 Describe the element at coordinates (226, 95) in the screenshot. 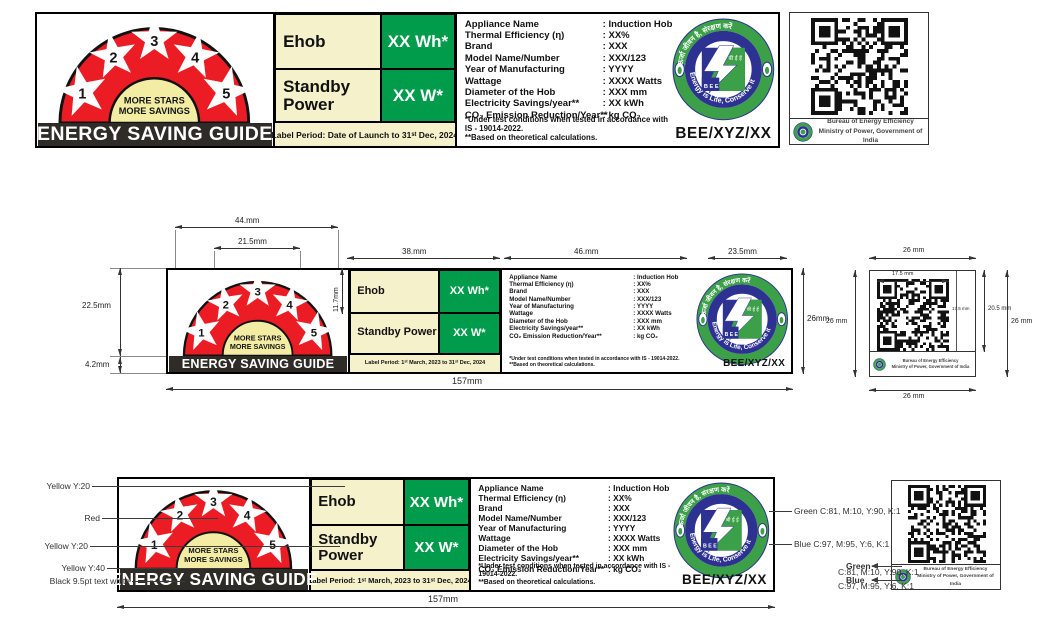

I see `star-number: 5` at that location.